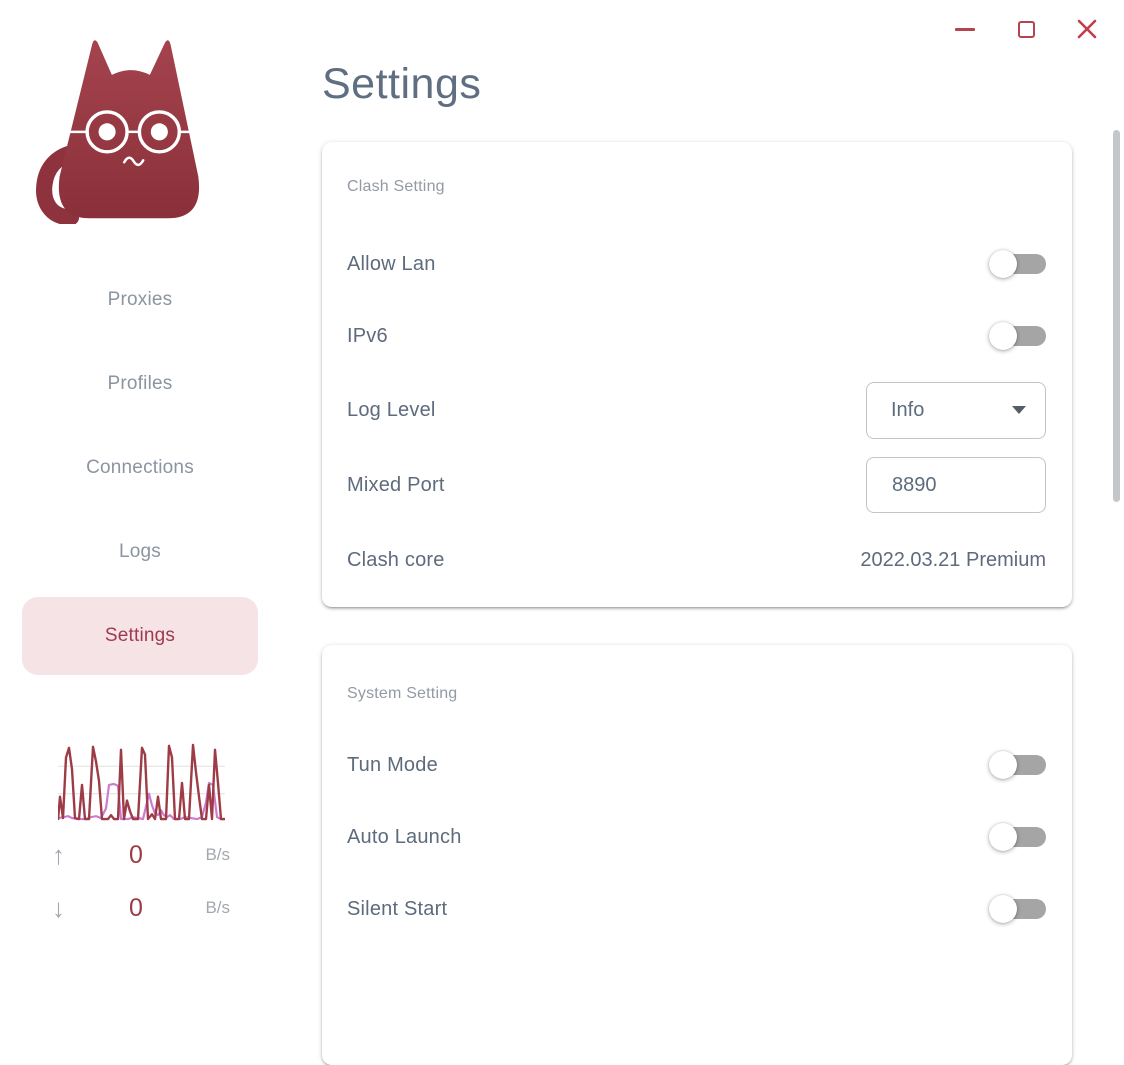 The image size is (1124, 1065). I want to click on card-section-title: System Setting, so click(402, 693).